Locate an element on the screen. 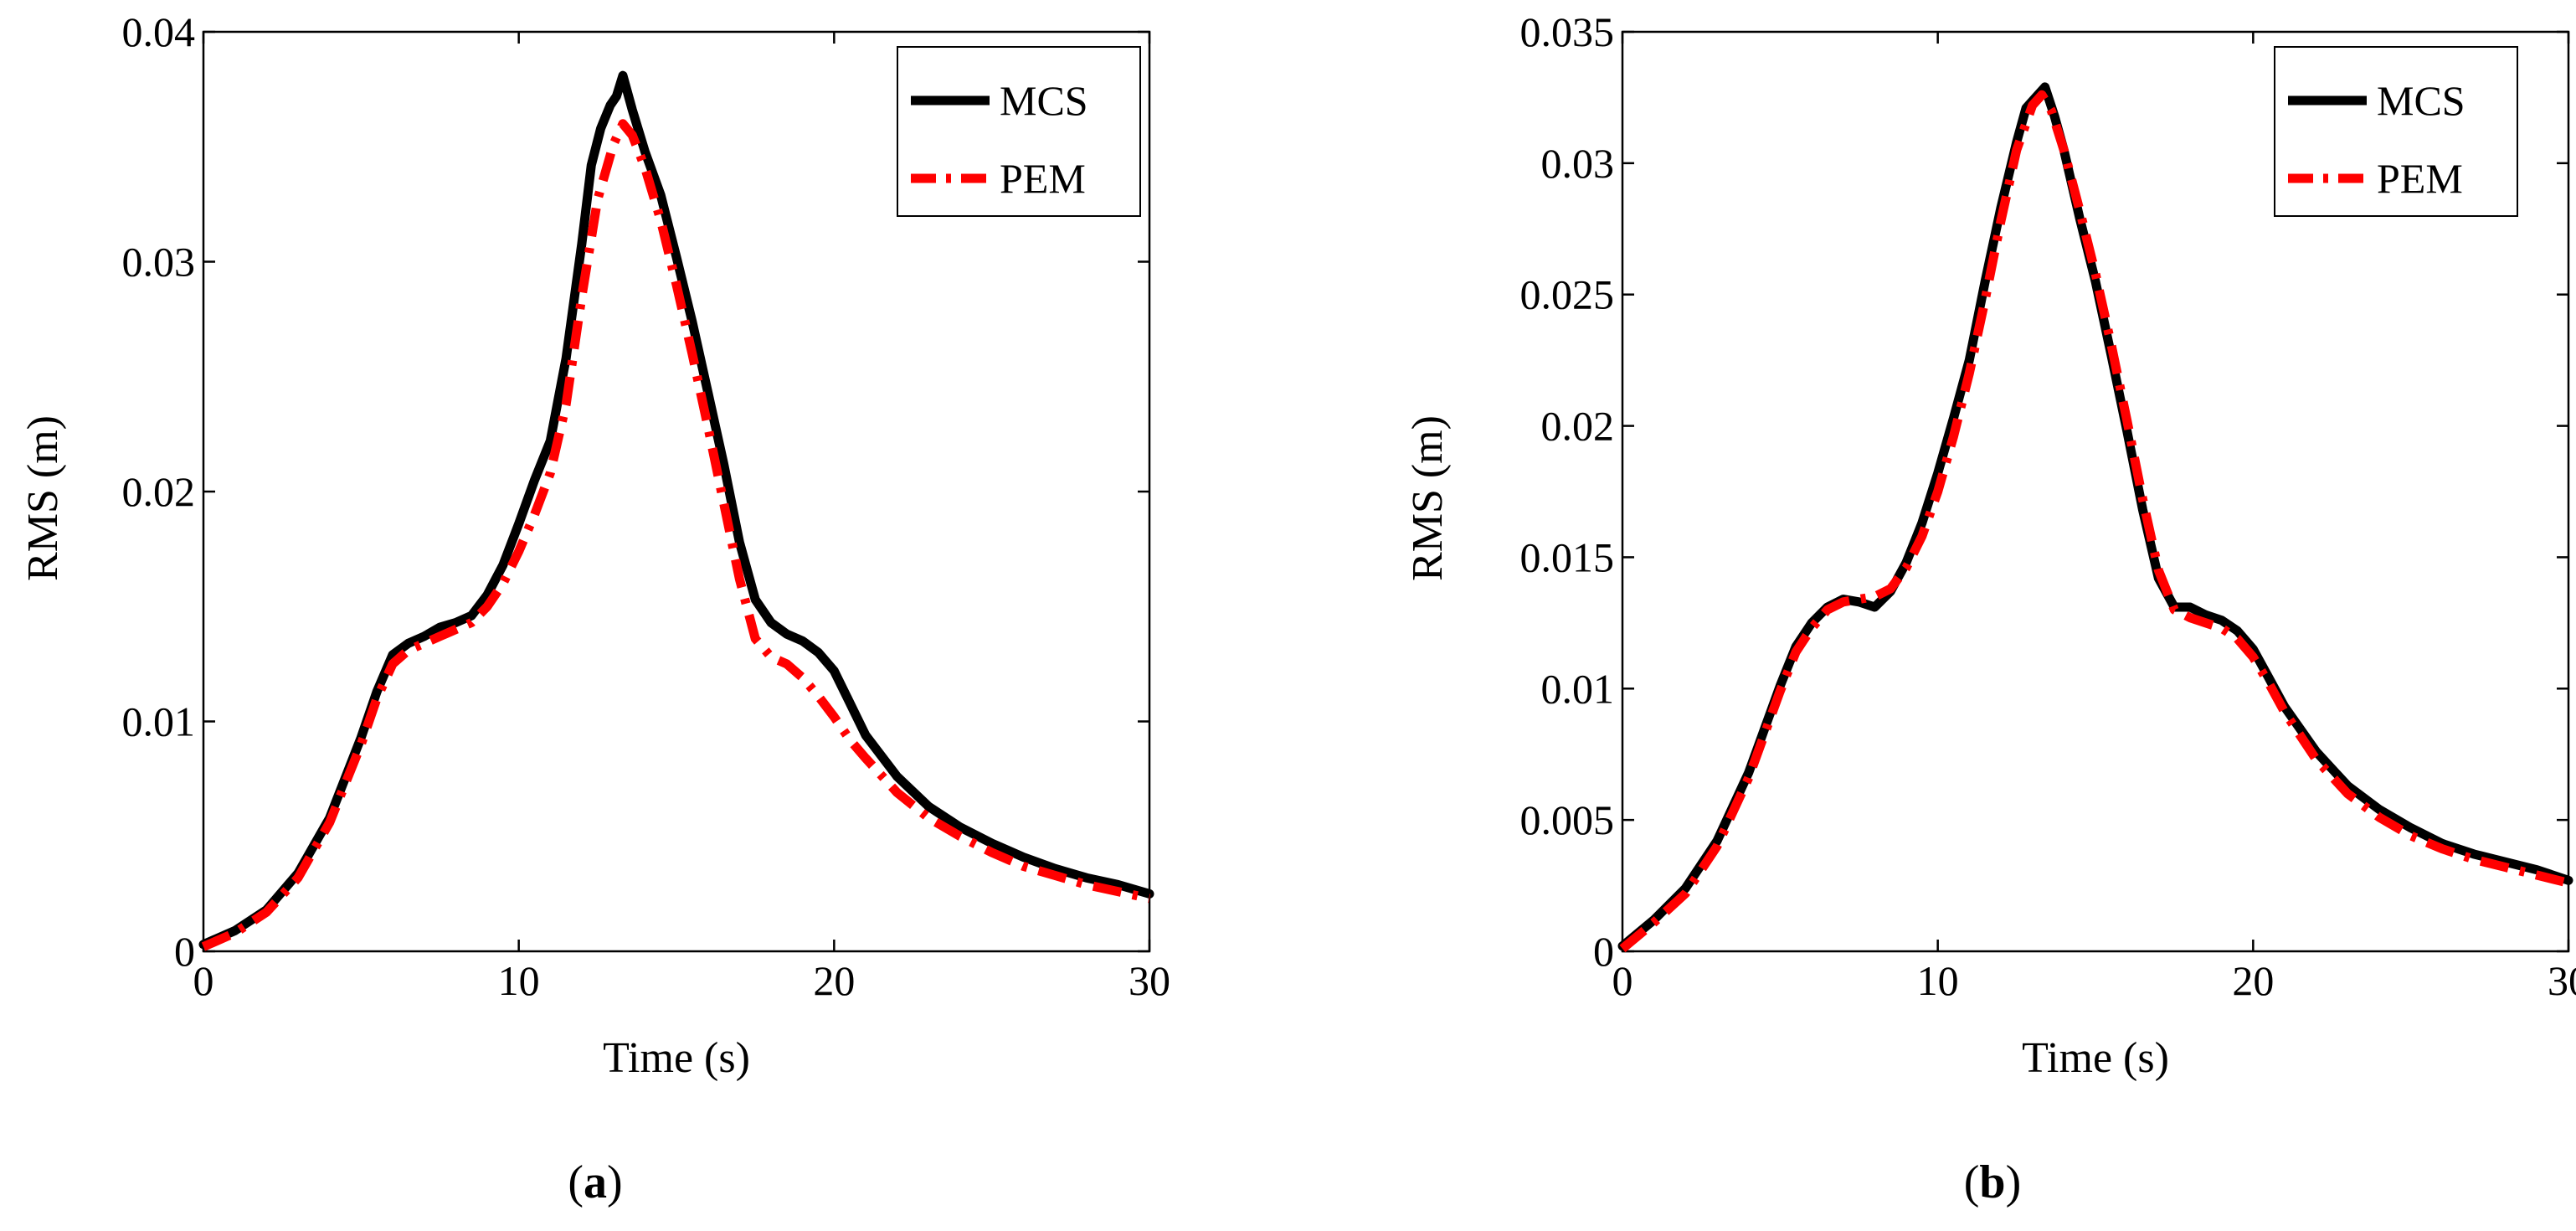  caption-b: (b) is located at coordinates (1993, 1182).